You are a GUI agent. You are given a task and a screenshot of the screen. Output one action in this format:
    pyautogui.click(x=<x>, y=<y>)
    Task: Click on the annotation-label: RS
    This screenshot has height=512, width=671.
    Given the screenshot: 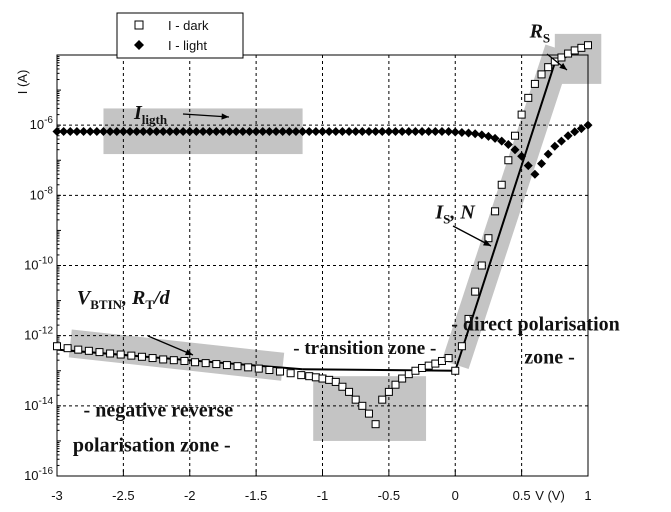 What is the action you would take?
    pyautogui.click(x=540, y=32)
    